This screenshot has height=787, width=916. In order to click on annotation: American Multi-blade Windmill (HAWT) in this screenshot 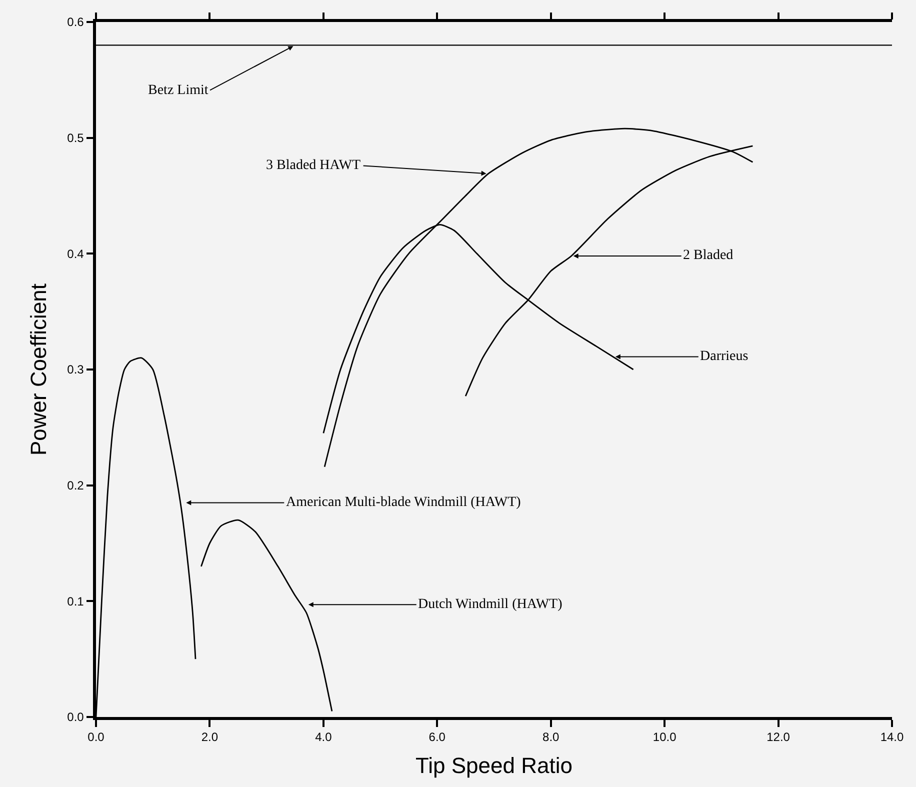, I will do `click(404, 502)`.